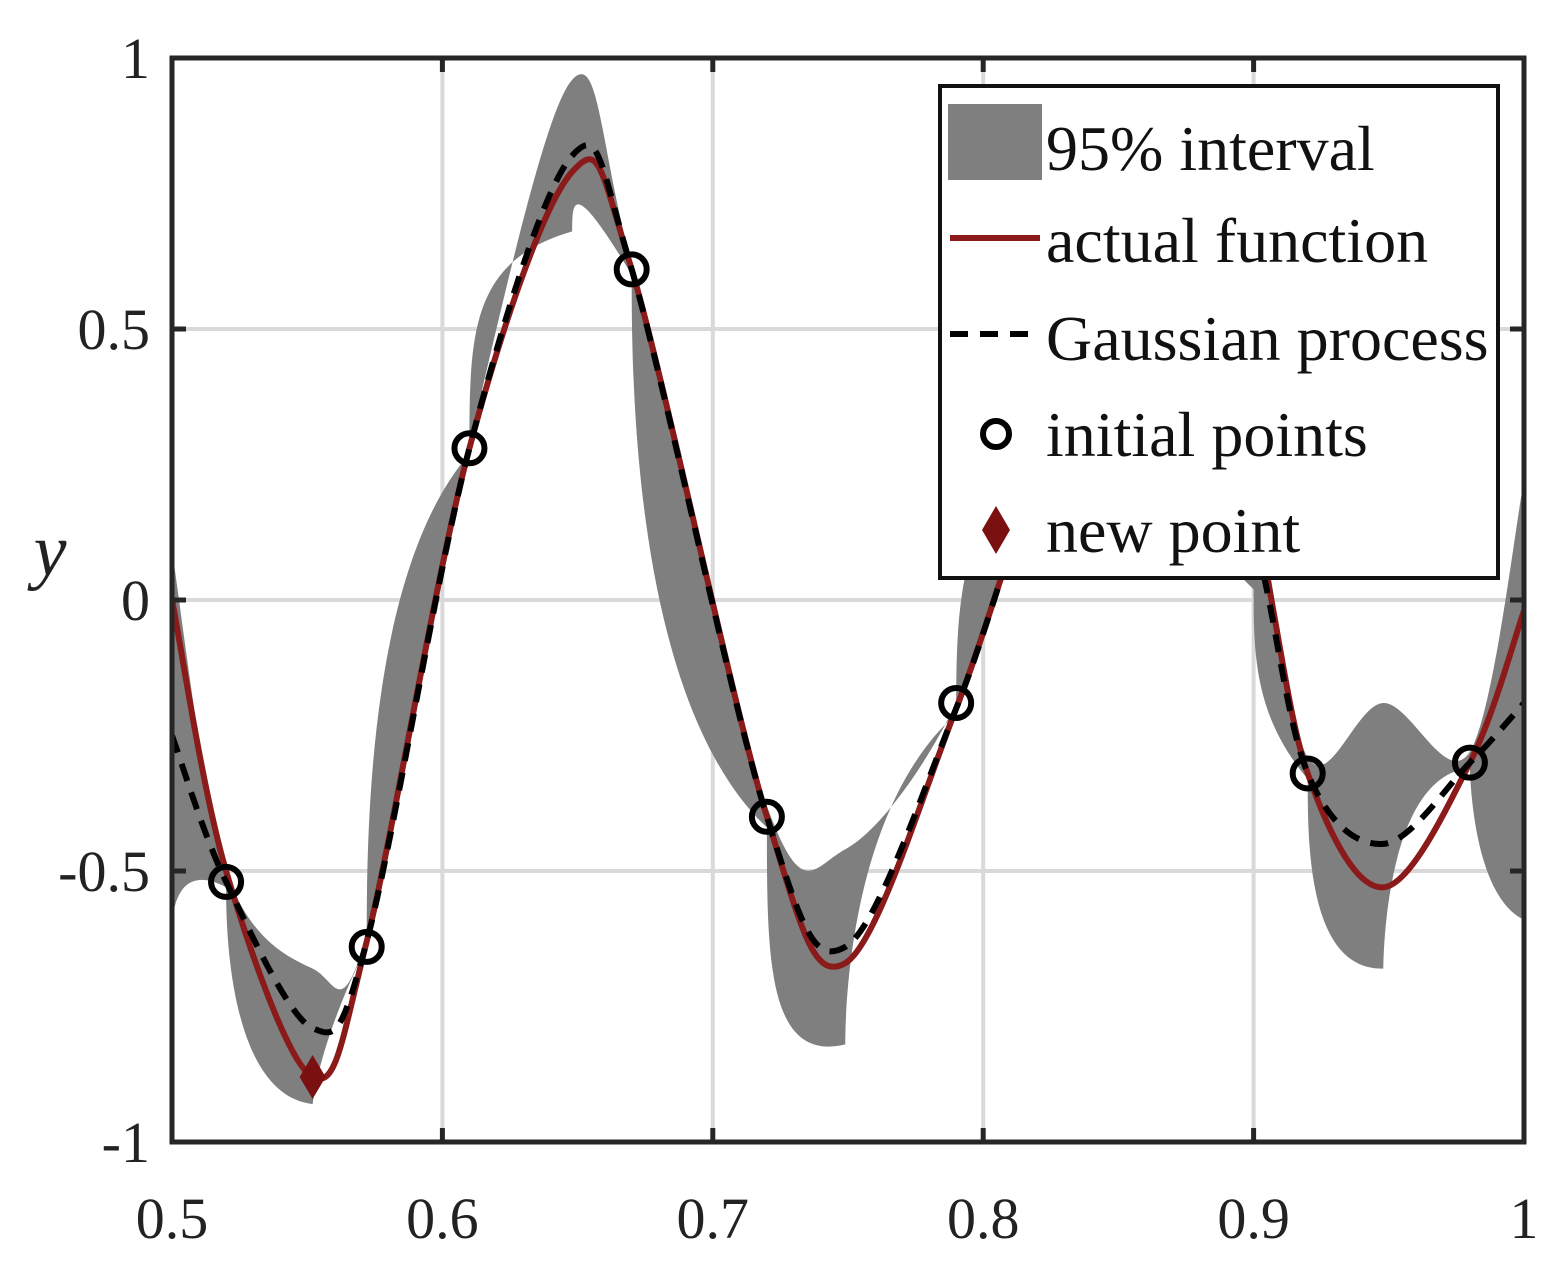 Image resolution: width=1548 pixels, height=1273 pixels. Describe the element at coordinates (983, 1218) in the screenshot. I see `x-tick-label-3: 0.8` at that location.